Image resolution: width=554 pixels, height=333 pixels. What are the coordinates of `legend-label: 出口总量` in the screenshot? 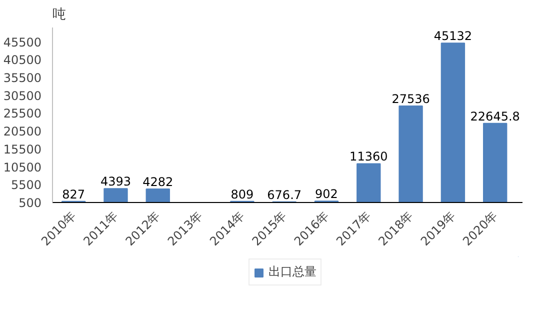 It's located at (292, 272).